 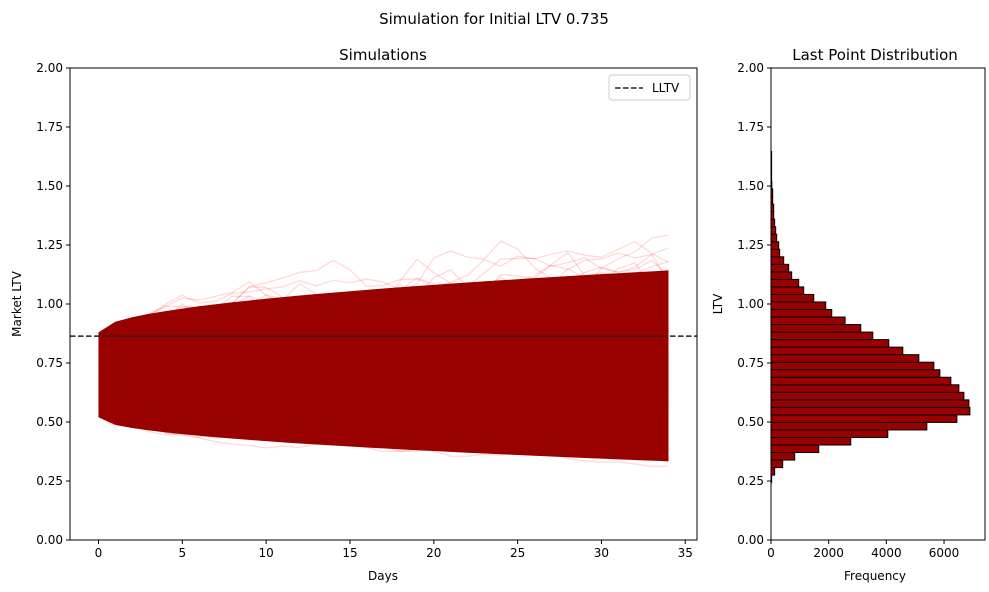 I want to click on x-tick-label: 20, so click(x=433, y=553).